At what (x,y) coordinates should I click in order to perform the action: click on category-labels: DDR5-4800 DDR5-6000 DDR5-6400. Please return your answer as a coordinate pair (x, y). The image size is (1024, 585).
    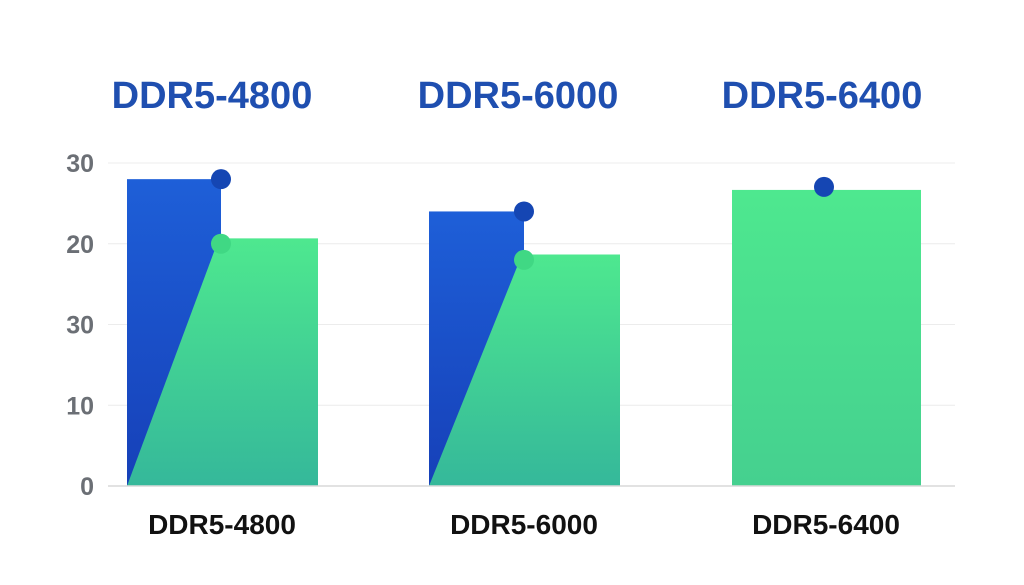
    Looking at the image, I should click on (524, 524).